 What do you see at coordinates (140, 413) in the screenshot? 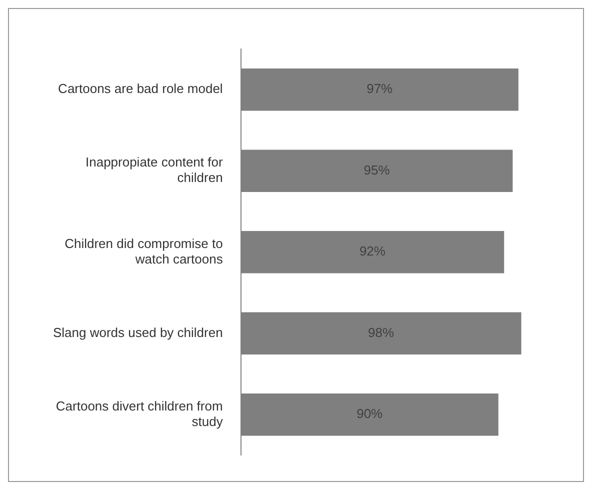
I see `y-tick-label: Cartoons divert children from study` at bounding box center [140, 413].